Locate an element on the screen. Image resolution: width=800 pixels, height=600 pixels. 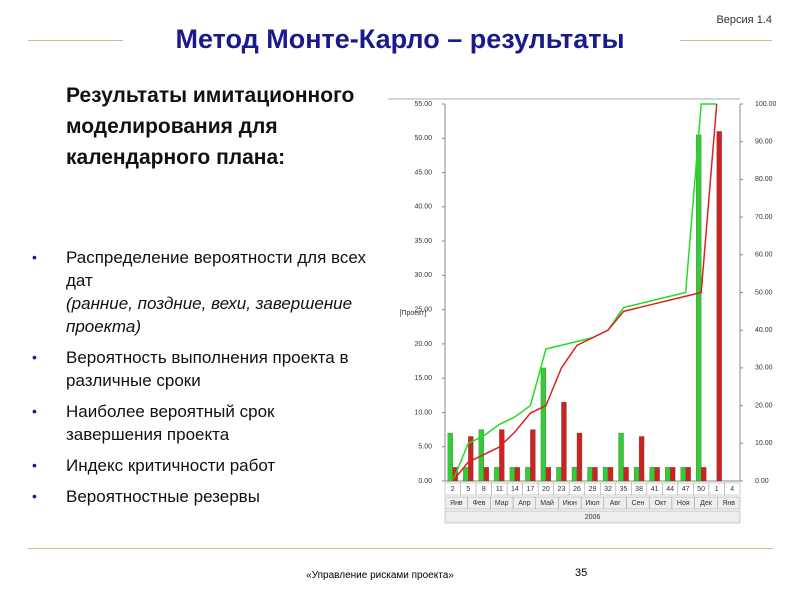
bullet: Индекс критичности работ is located at coordinates (202, 465).